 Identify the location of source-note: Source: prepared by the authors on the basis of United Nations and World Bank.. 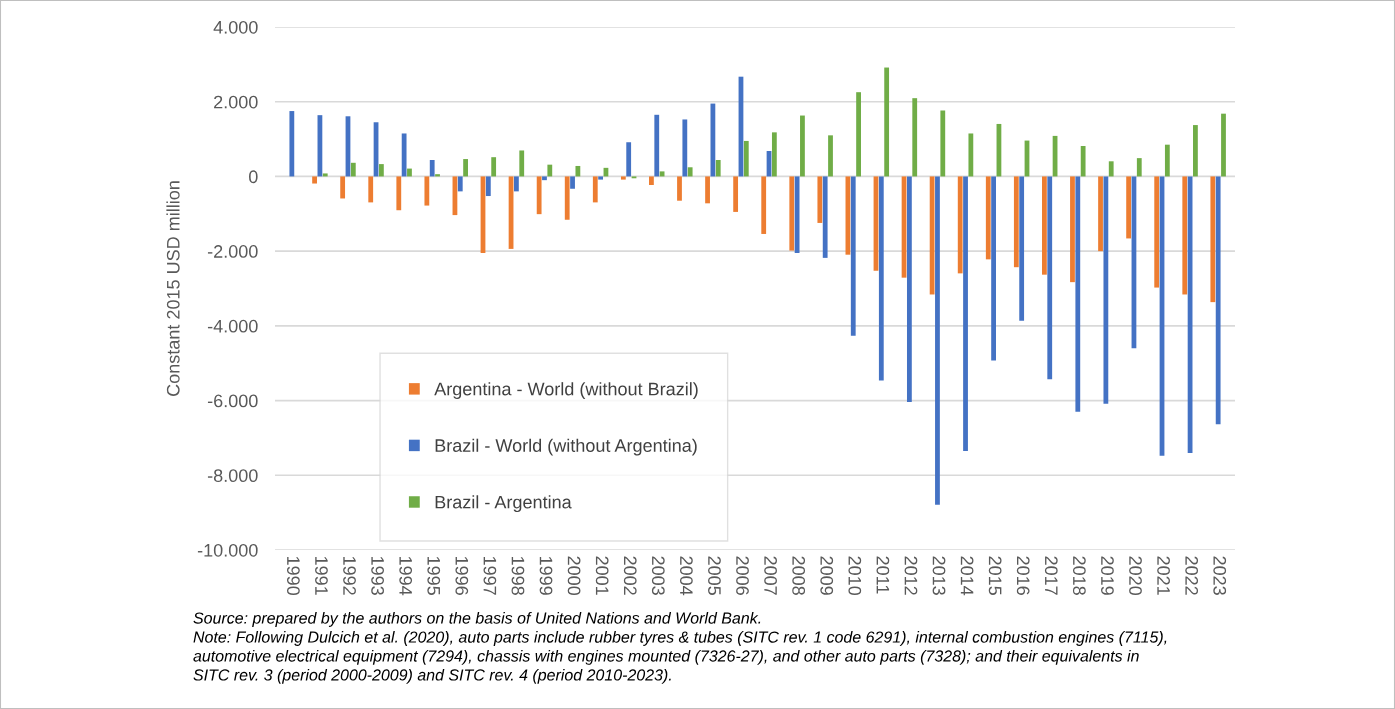
(477, 619).